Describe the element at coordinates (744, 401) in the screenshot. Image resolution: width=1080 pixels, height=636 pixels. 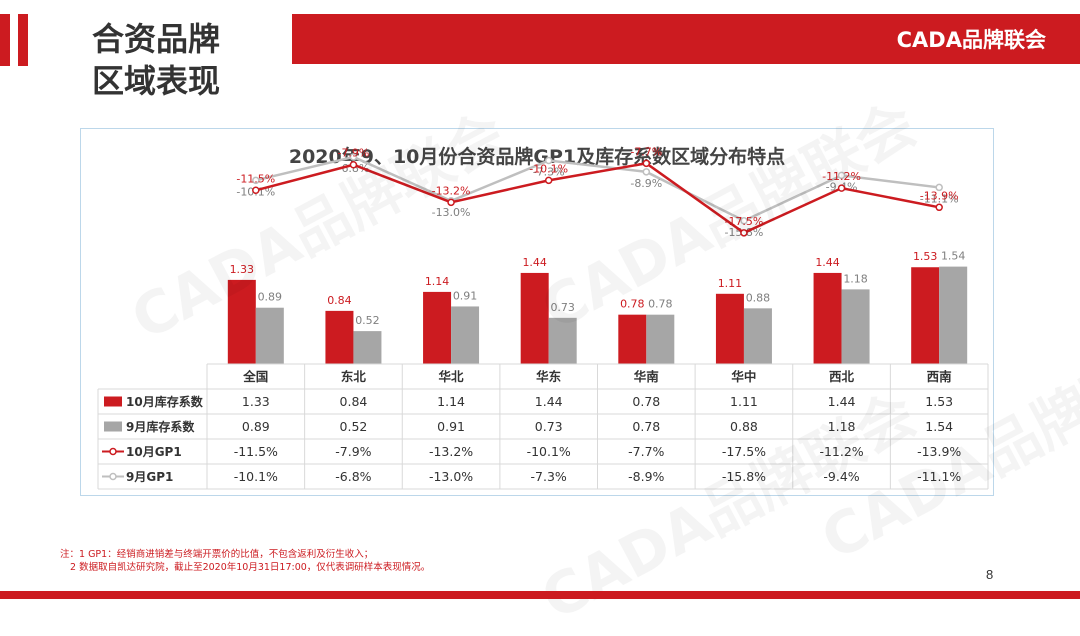
I see `table-cell-0-5: 1.11` at that location.